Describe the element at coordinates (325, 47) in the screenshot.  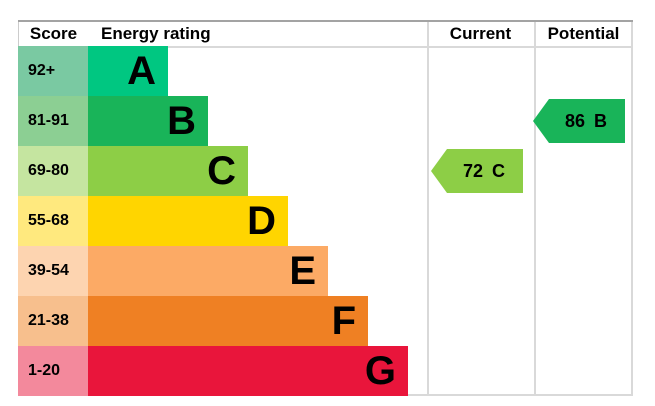
I see `header-separator-line` at that location.